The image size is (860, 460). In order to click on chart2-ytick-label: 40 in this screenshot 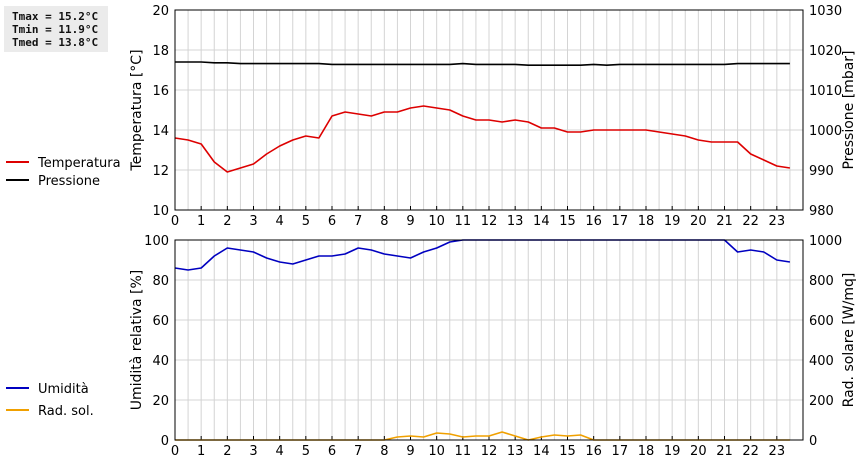, I will do `click(160, 361)`.